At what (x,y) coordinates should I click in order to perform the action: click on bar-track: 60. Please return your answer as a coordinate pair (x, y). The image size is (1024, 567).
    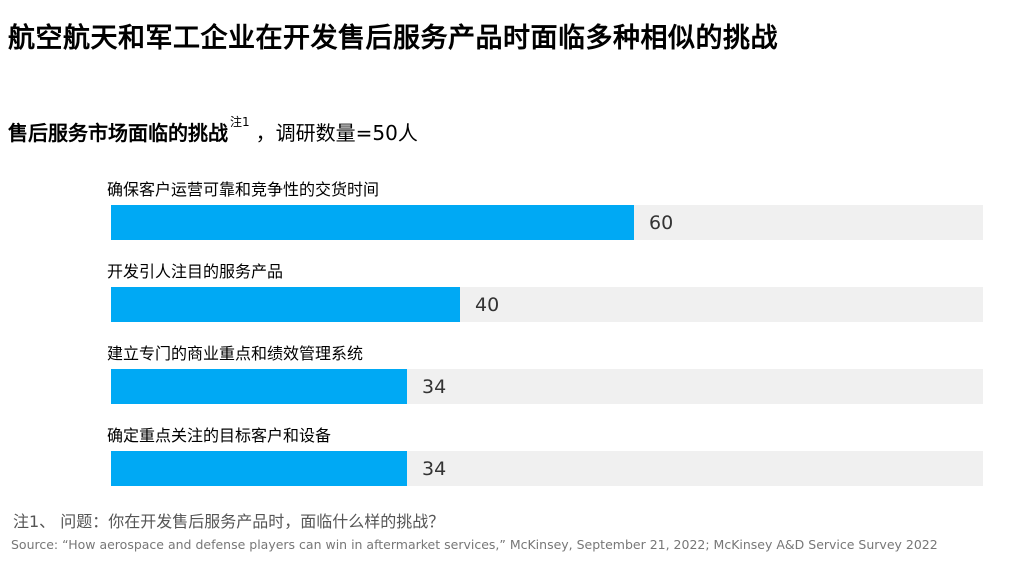
    Looking at the image, I should click on (547, 222).